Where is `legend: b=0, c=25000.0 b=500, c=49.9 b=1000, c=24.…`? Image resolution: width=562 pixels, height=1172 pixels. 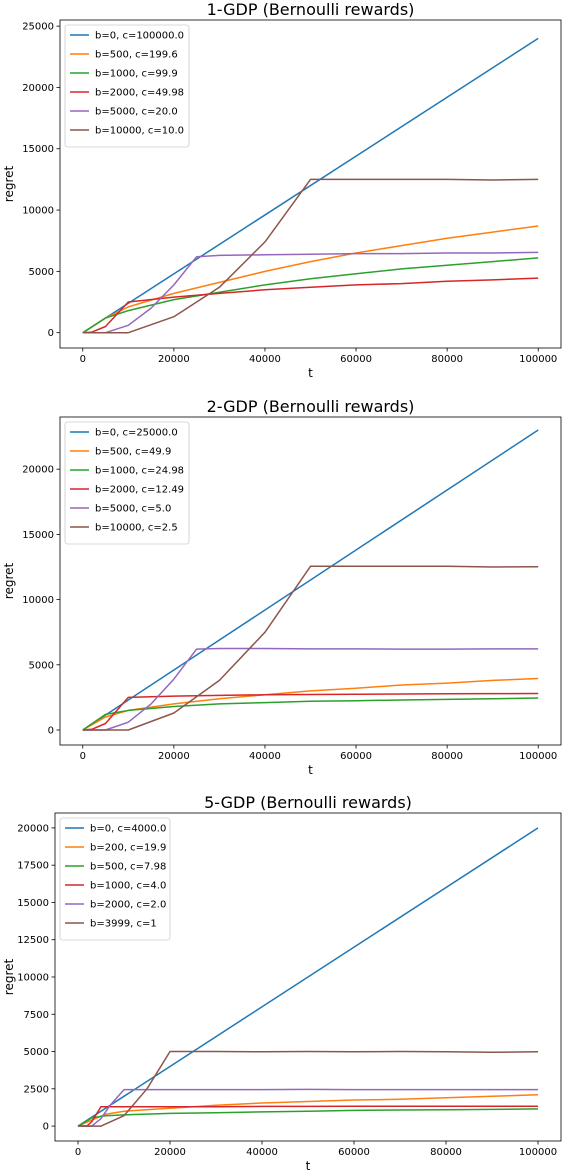
legend: b=0, c=25000.0 b=500, c=49.9 b=1000, c=24.… is located at coordinates (127, 483).